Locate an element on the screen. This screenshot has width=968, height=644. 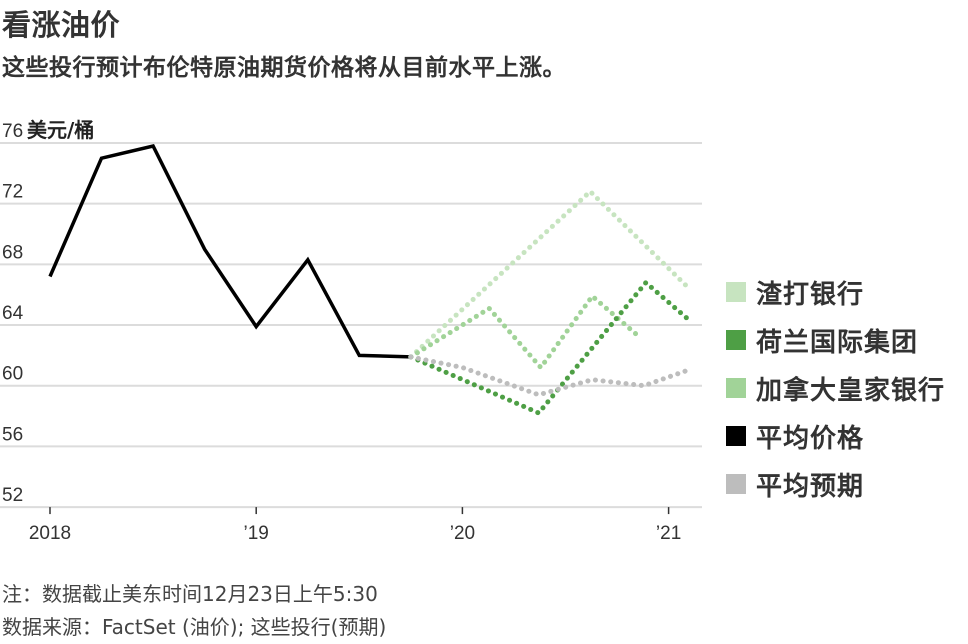
x-tick-label: ’19 is located at coordinates (256, 533).